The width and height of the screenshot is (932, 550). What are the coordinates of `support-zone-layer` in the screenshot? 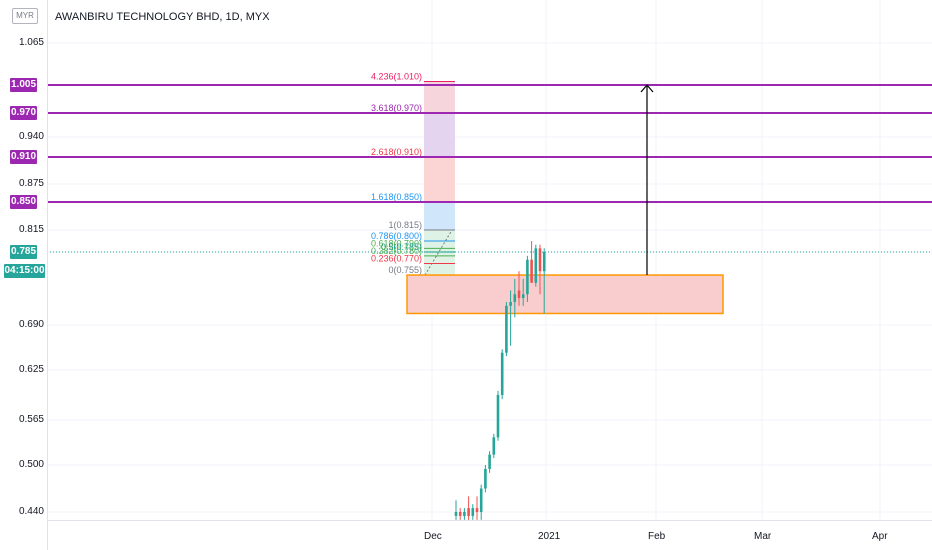 It's located at (565, 294).